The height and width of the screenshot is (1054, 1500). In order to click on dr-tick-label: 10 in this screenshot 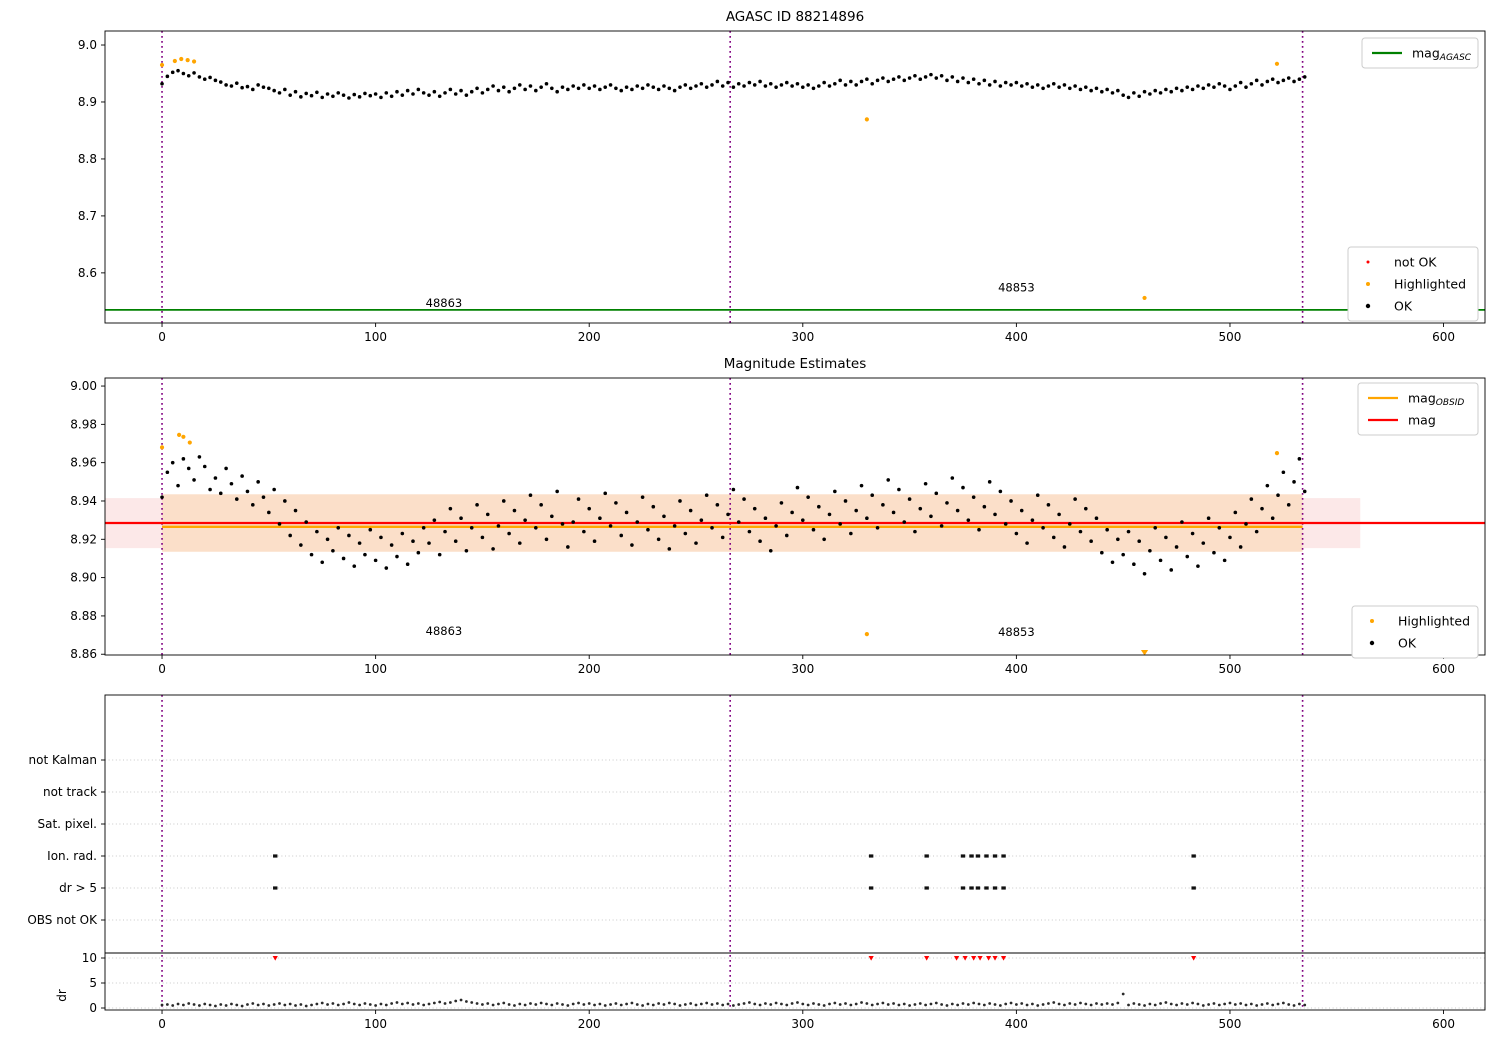, I will do `click(89, 958)`.